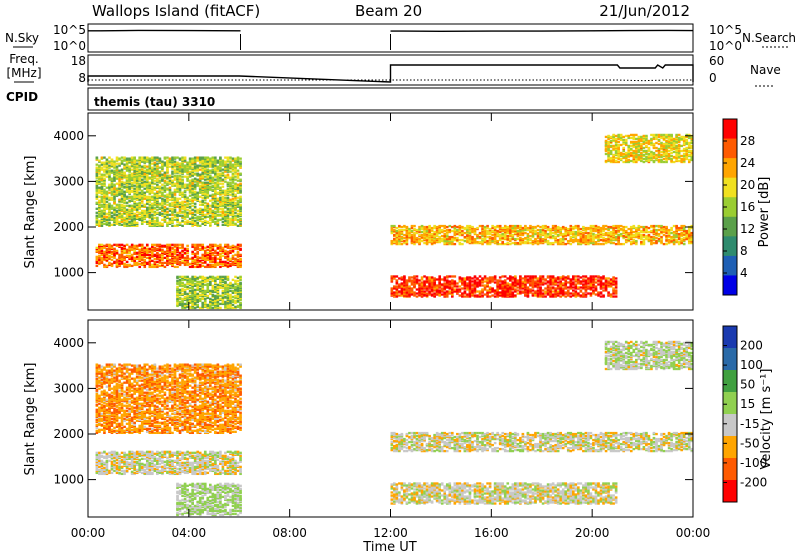 Image resolution: width=800 pixels, height=554 pixels. Describe the element at coordinates (69, 30) in the screenshot. I see `noise-left-tick-top: 10^5` at that location.